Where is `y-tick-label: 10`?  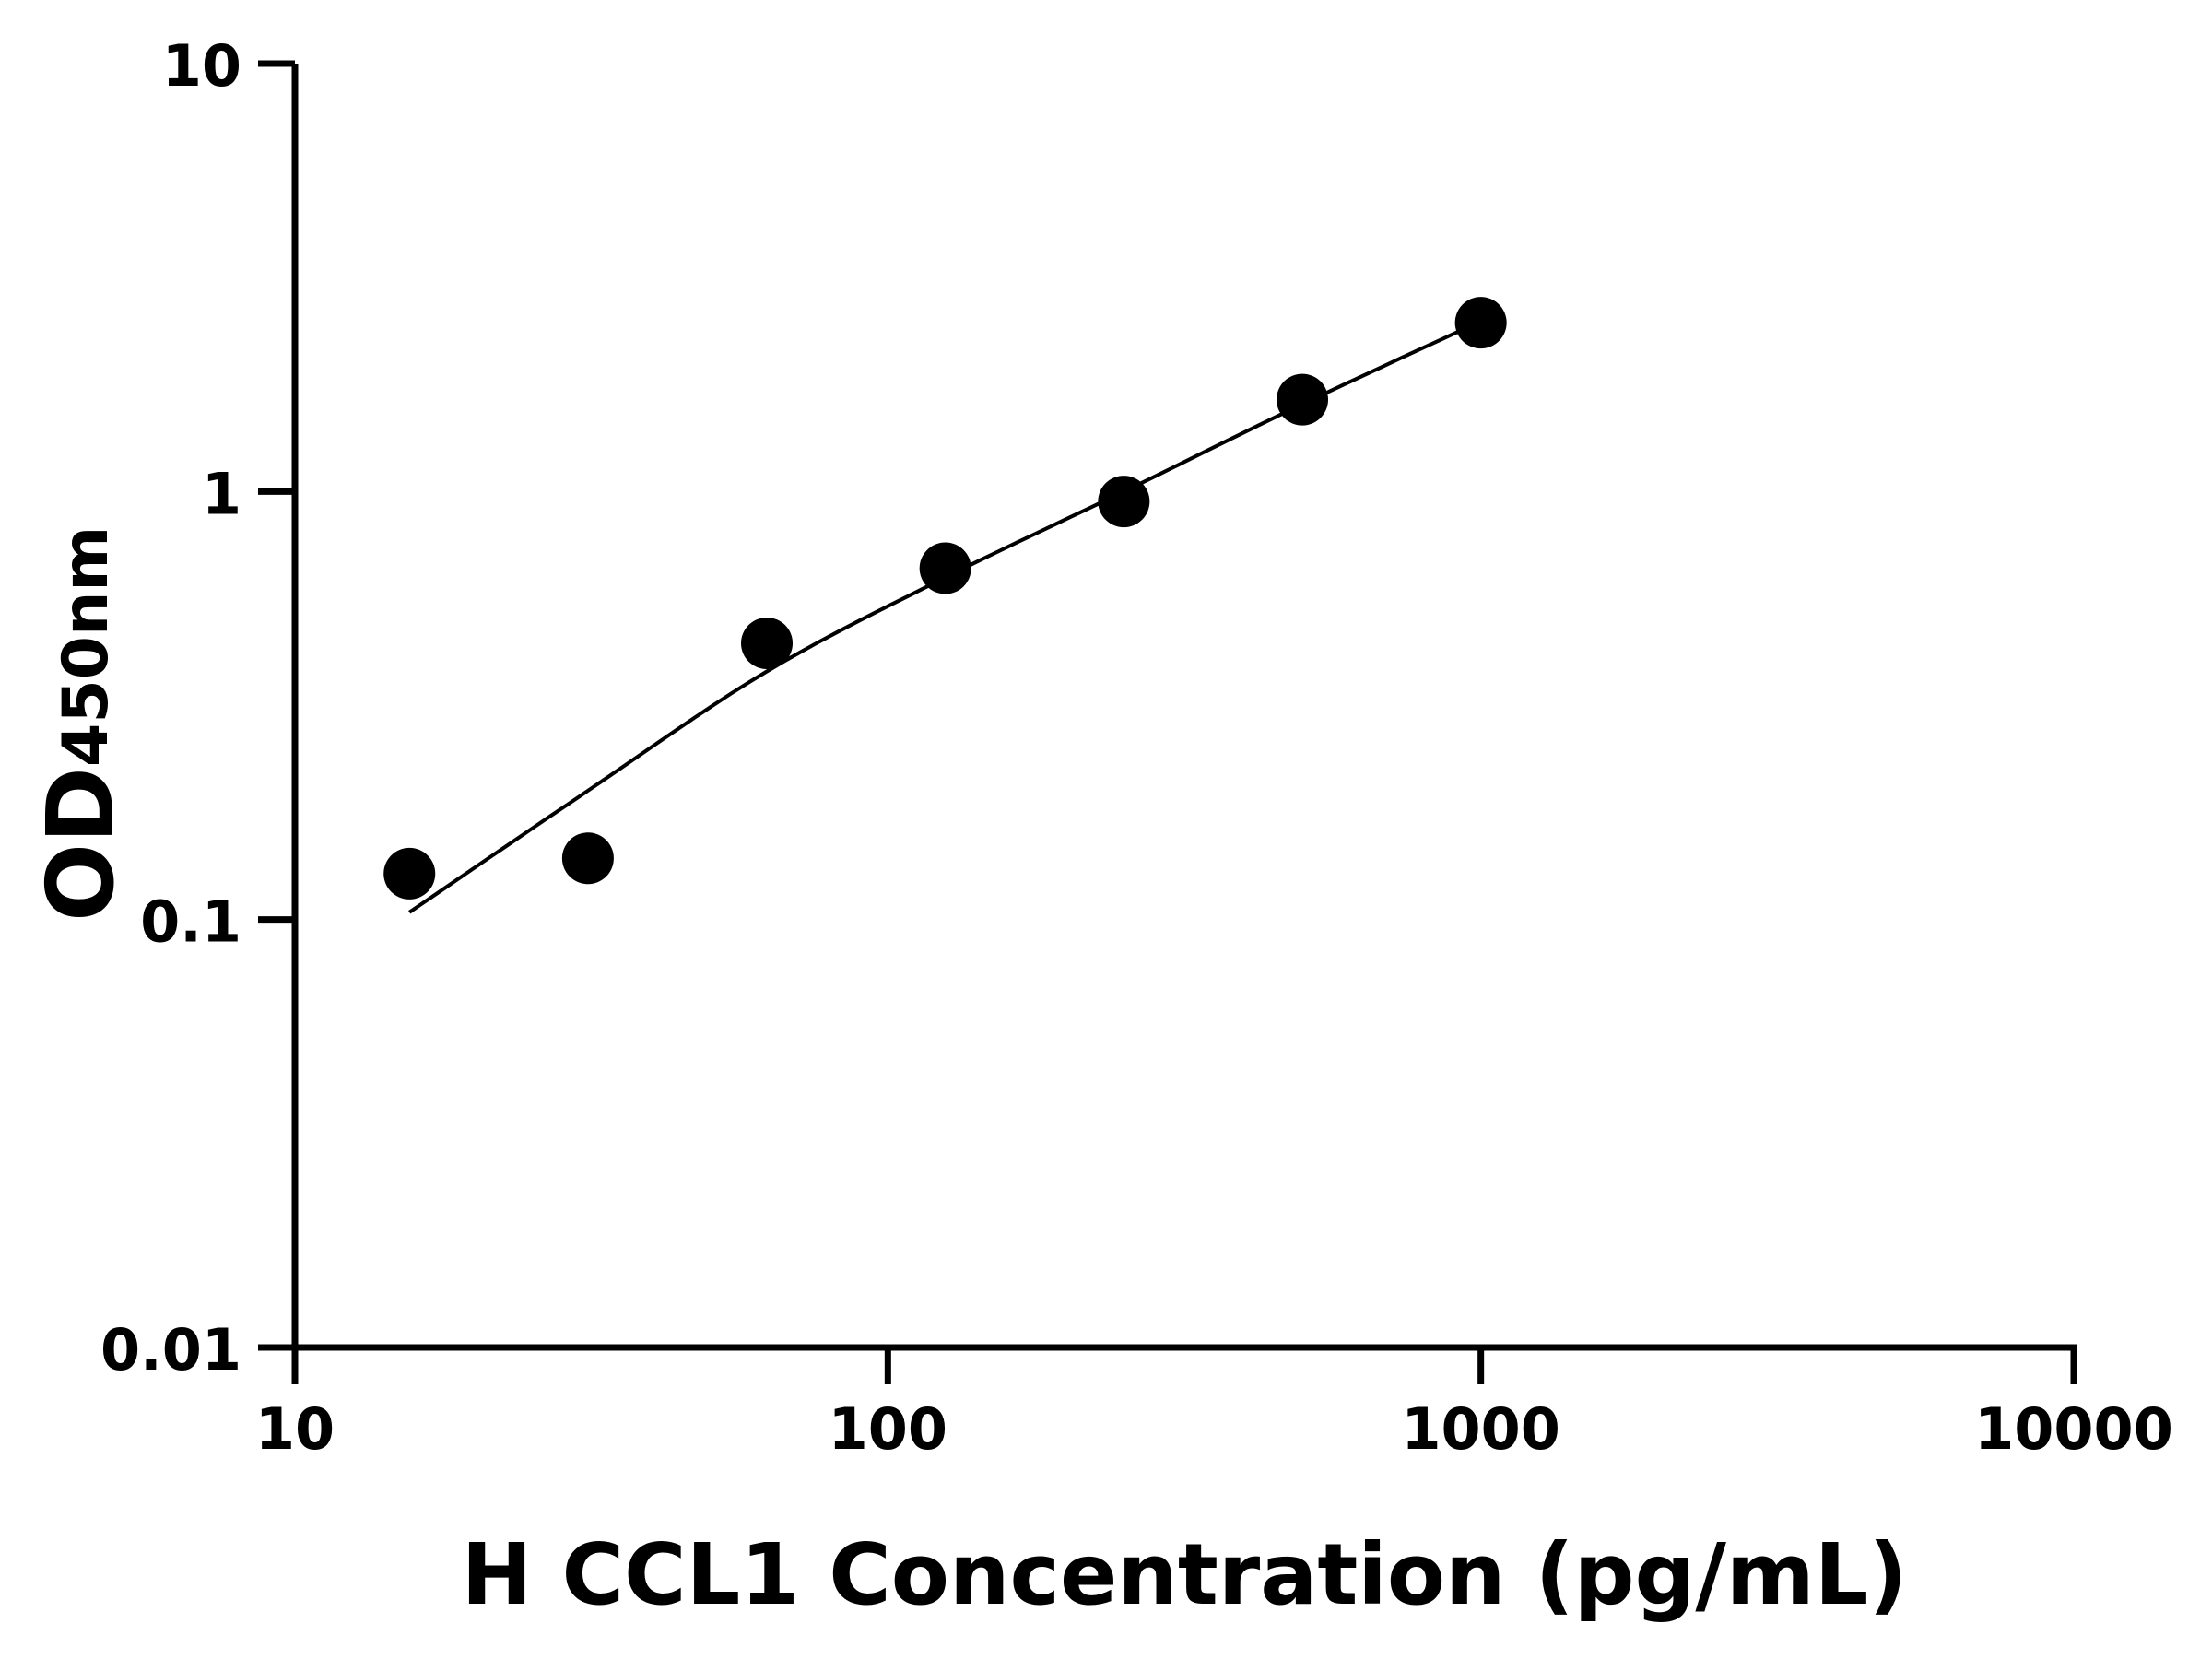
y-tick-label: 10 is located at coordinates (201, 66).